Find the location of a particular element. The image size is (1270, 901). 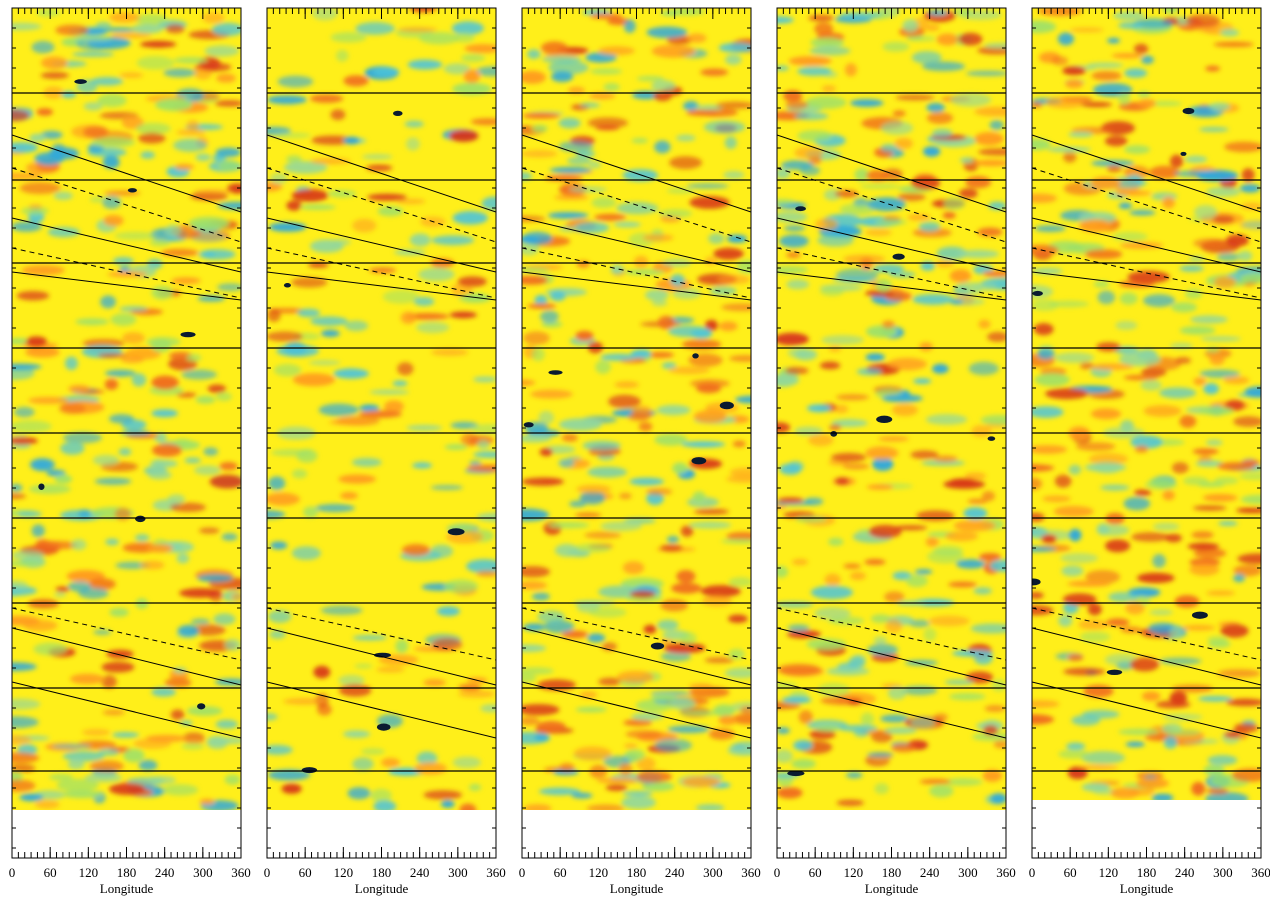

dashed-curve is located at coordinates (1146, 273).